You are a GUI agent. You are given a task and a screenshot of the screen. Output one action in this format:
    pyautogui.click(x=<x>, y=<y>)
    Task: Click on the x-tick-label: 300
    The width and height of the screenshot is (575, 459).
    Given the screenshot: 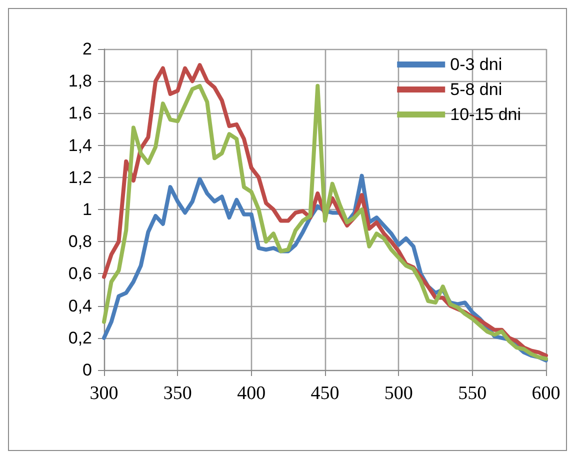 What is the action you would take?
    pyautogui.click(x=104, y=393)
    